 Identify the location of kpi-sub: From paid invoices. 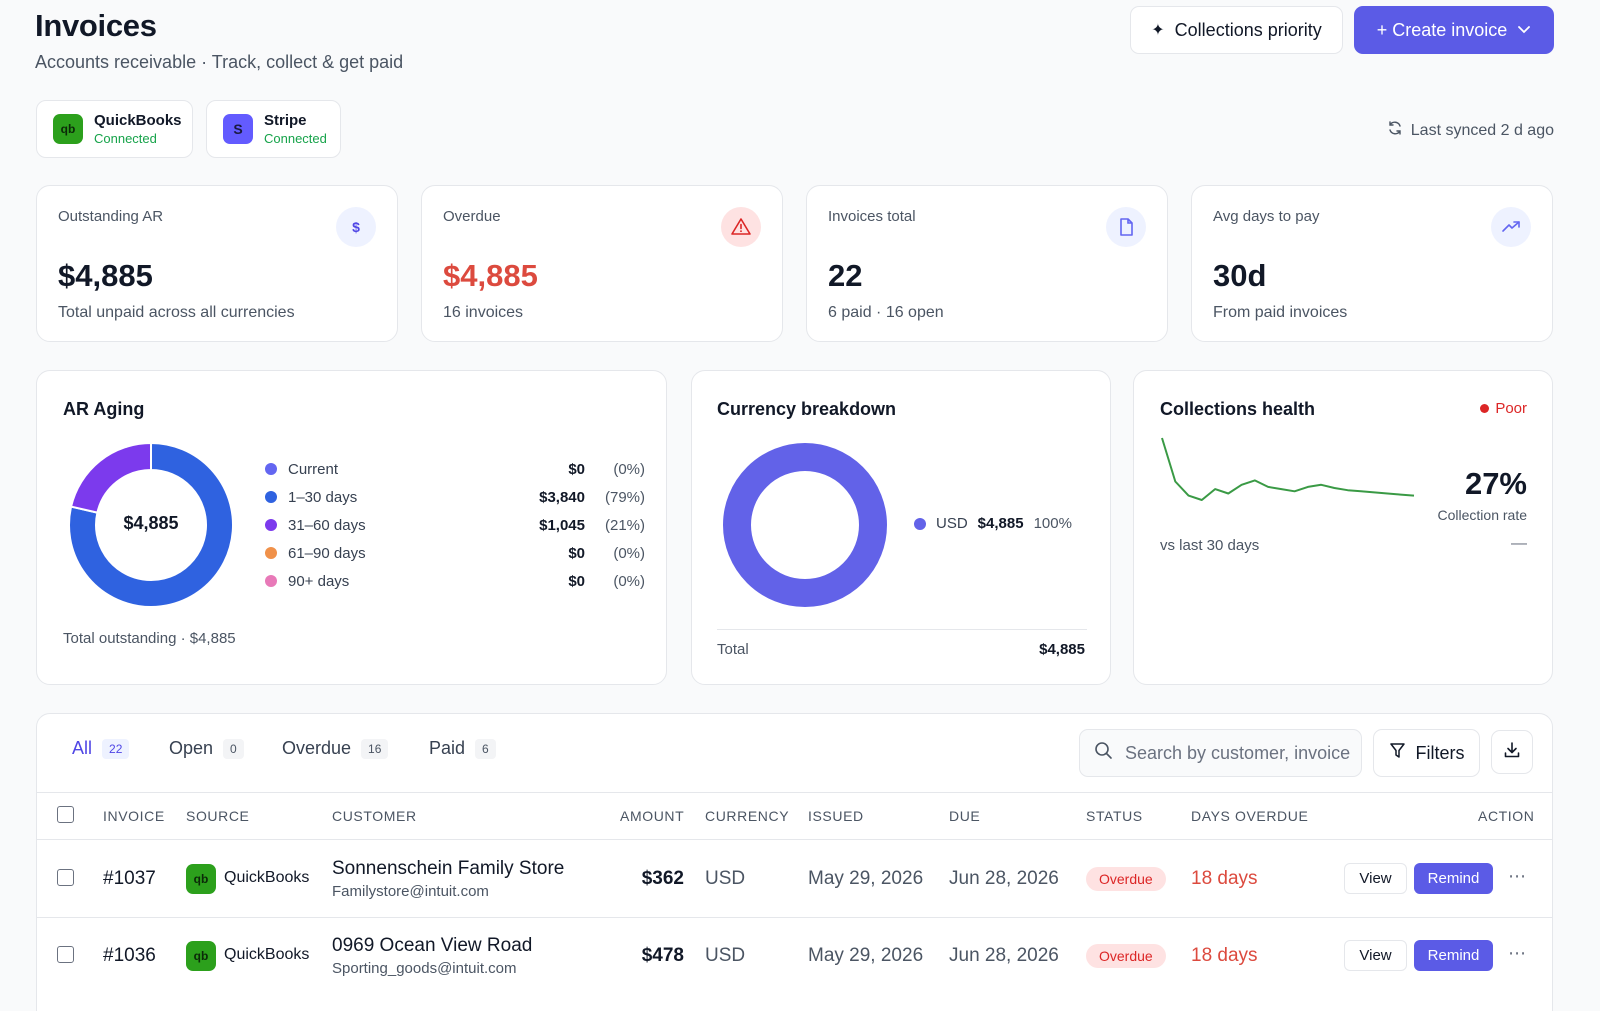
(1280, 312).